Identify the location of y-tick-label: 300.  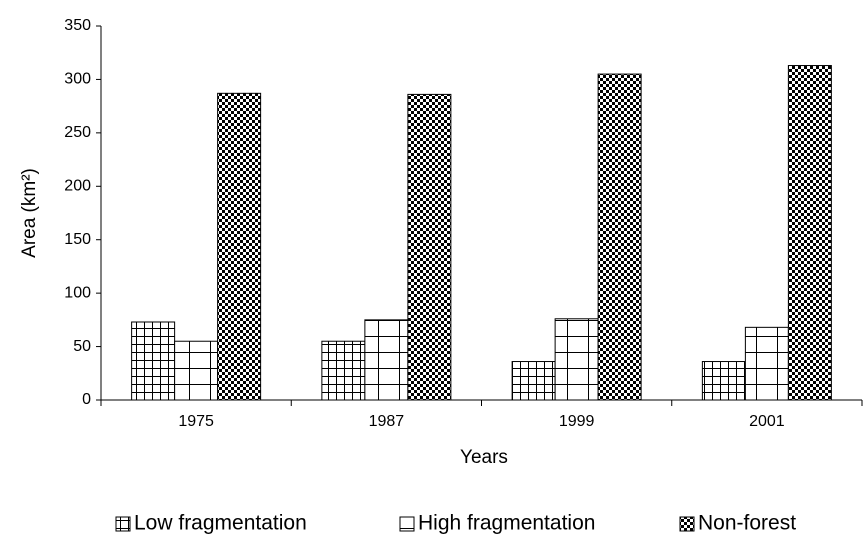
(77, 79).